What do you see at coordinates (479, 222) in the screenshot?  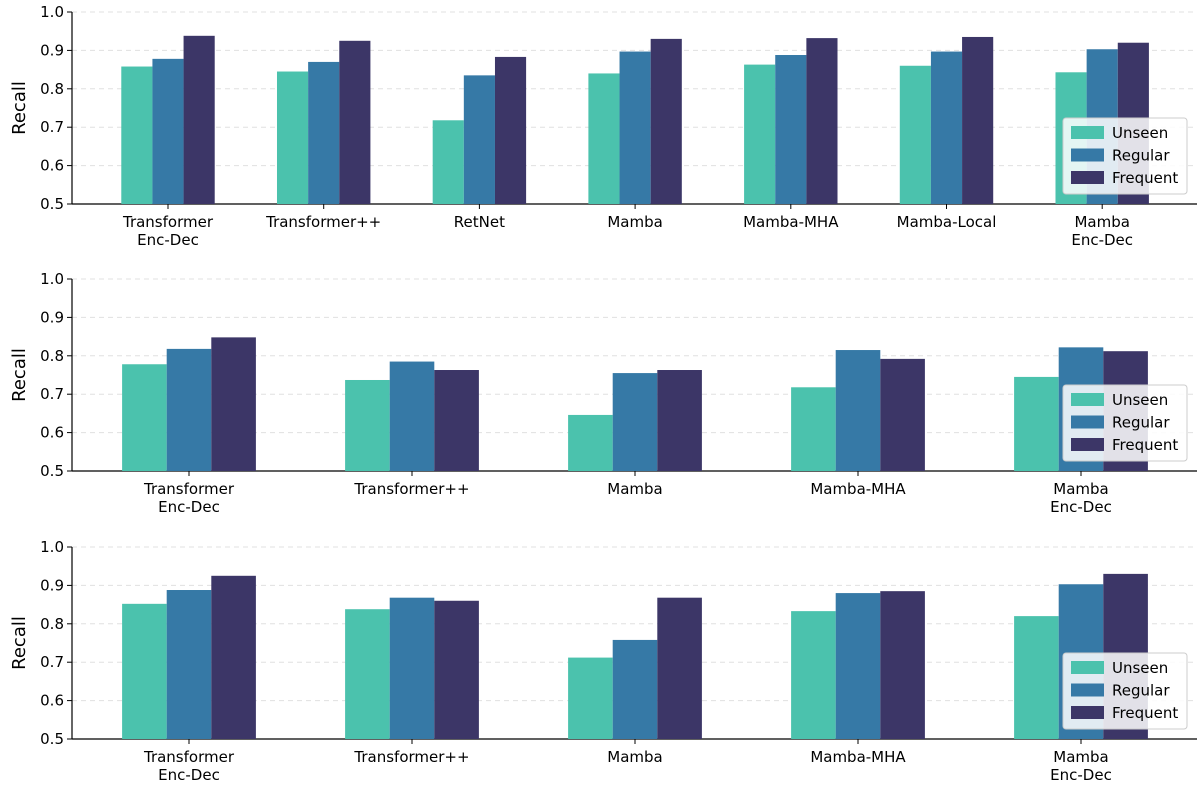 I see `x-tick-label: RetNet` at bounding box center [479, 222].